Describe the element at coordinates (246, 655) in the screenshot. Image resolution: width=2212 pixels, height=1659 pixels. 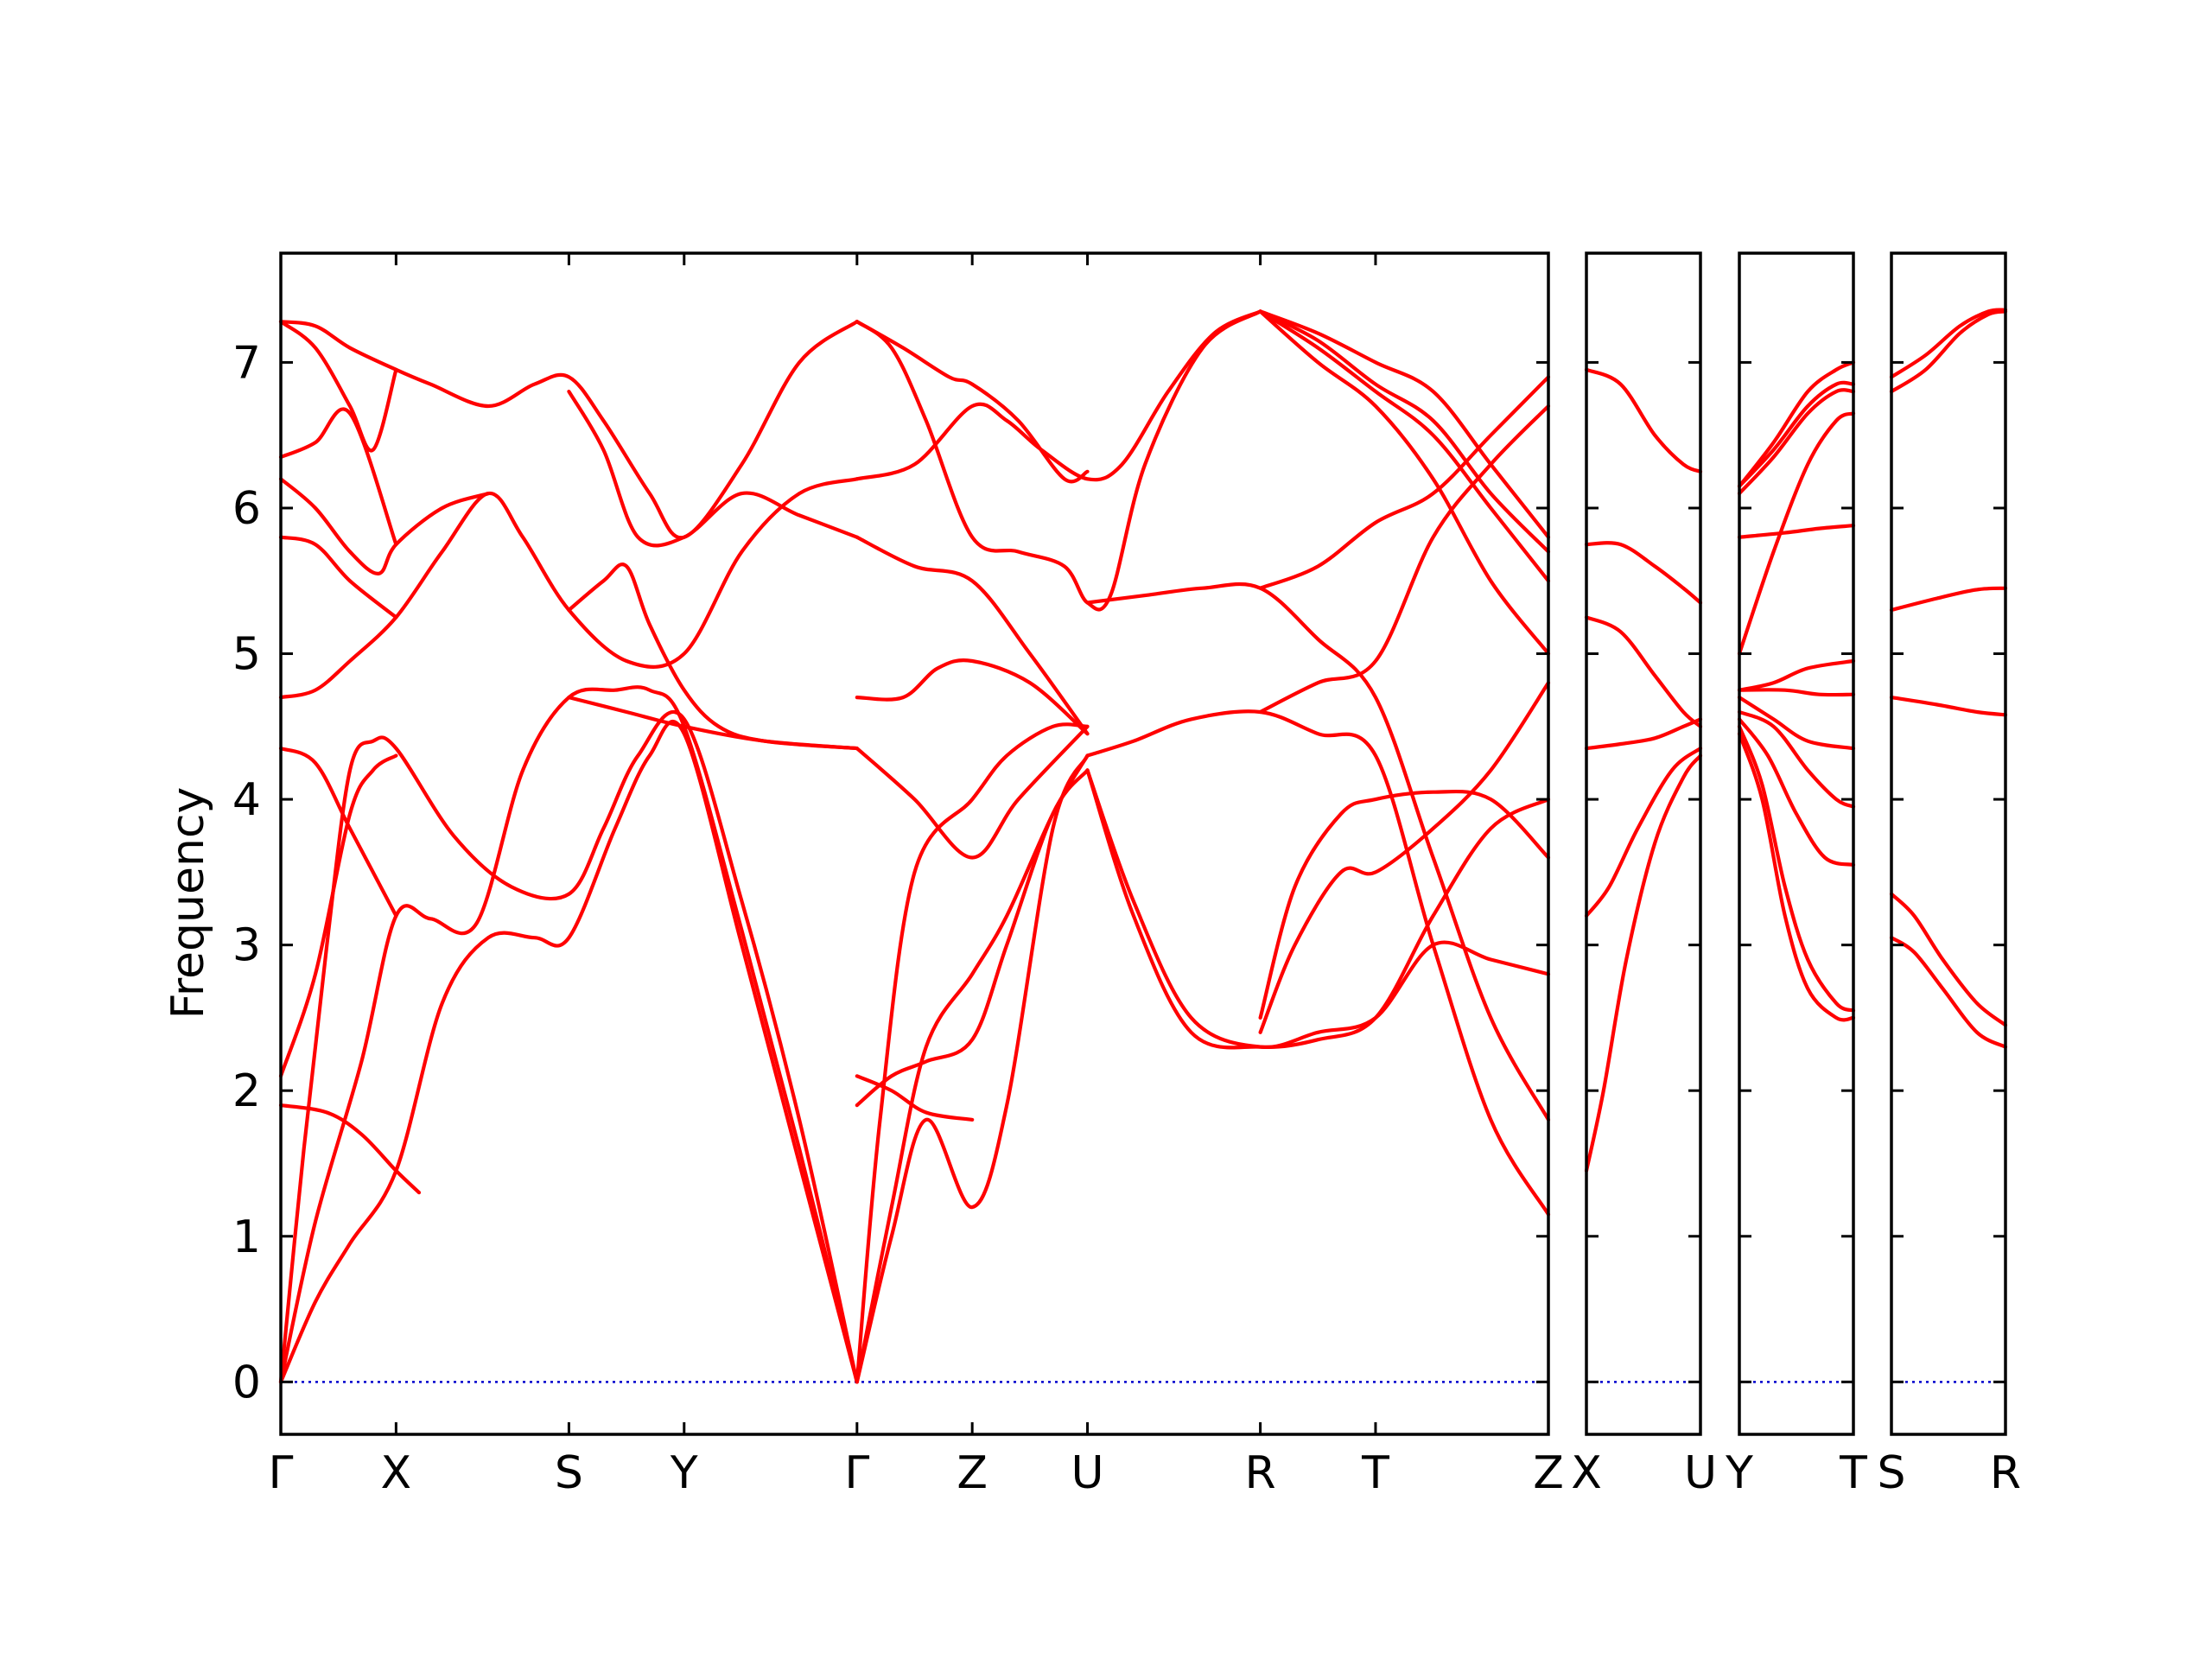
I see `y-tick-label: 5` at that location.